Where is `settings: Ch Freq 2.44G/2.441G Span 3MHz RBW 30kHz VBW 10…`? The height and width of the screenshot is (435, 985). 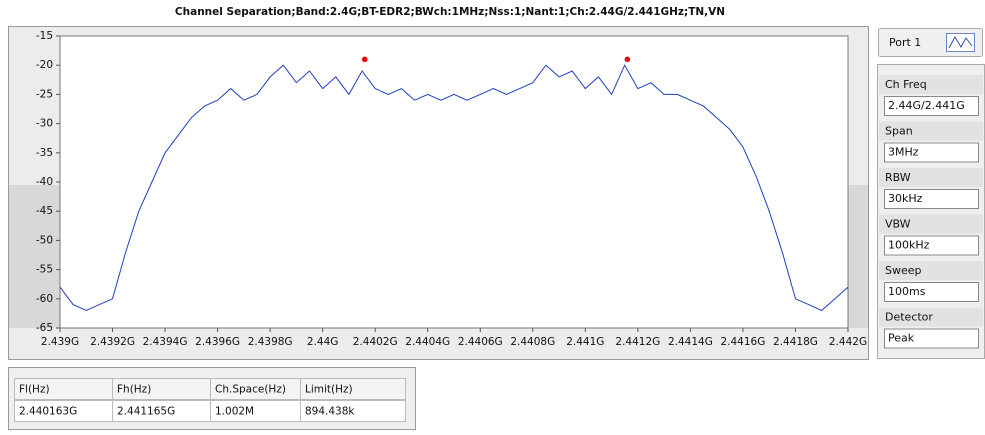
settings: Ch Freq 2.44G/2.441G Span 3MHz RBW 30kHz VBW 10… is located at coordinates (931, 212).